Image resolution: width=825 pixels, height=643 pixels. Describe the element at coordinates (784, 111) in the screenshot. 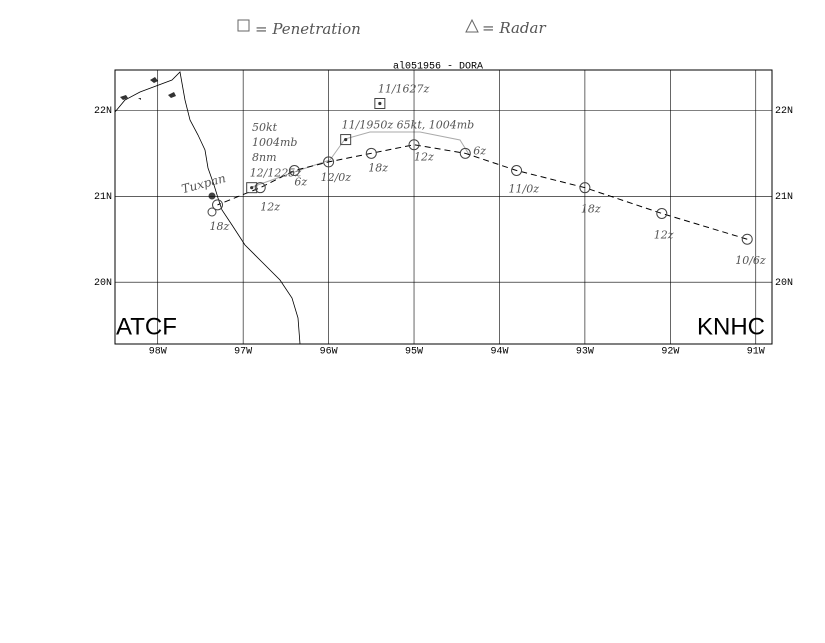

I see `y-tick-label-right: 22N` at that location.